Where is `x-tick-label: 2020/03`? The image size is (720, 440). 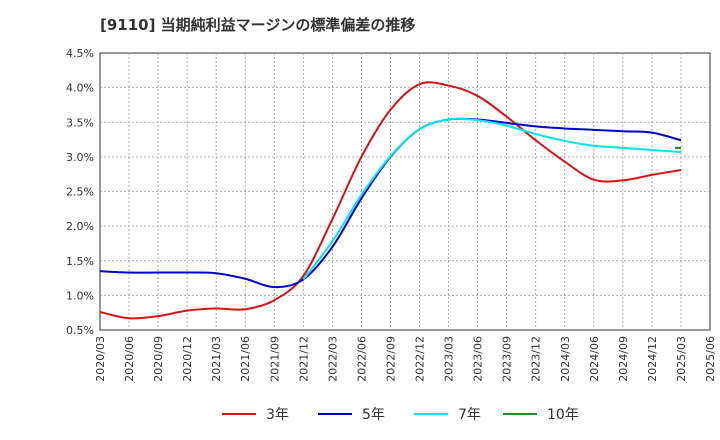
x-tick-label: 2020/03 is located at coordinates (100, 359).